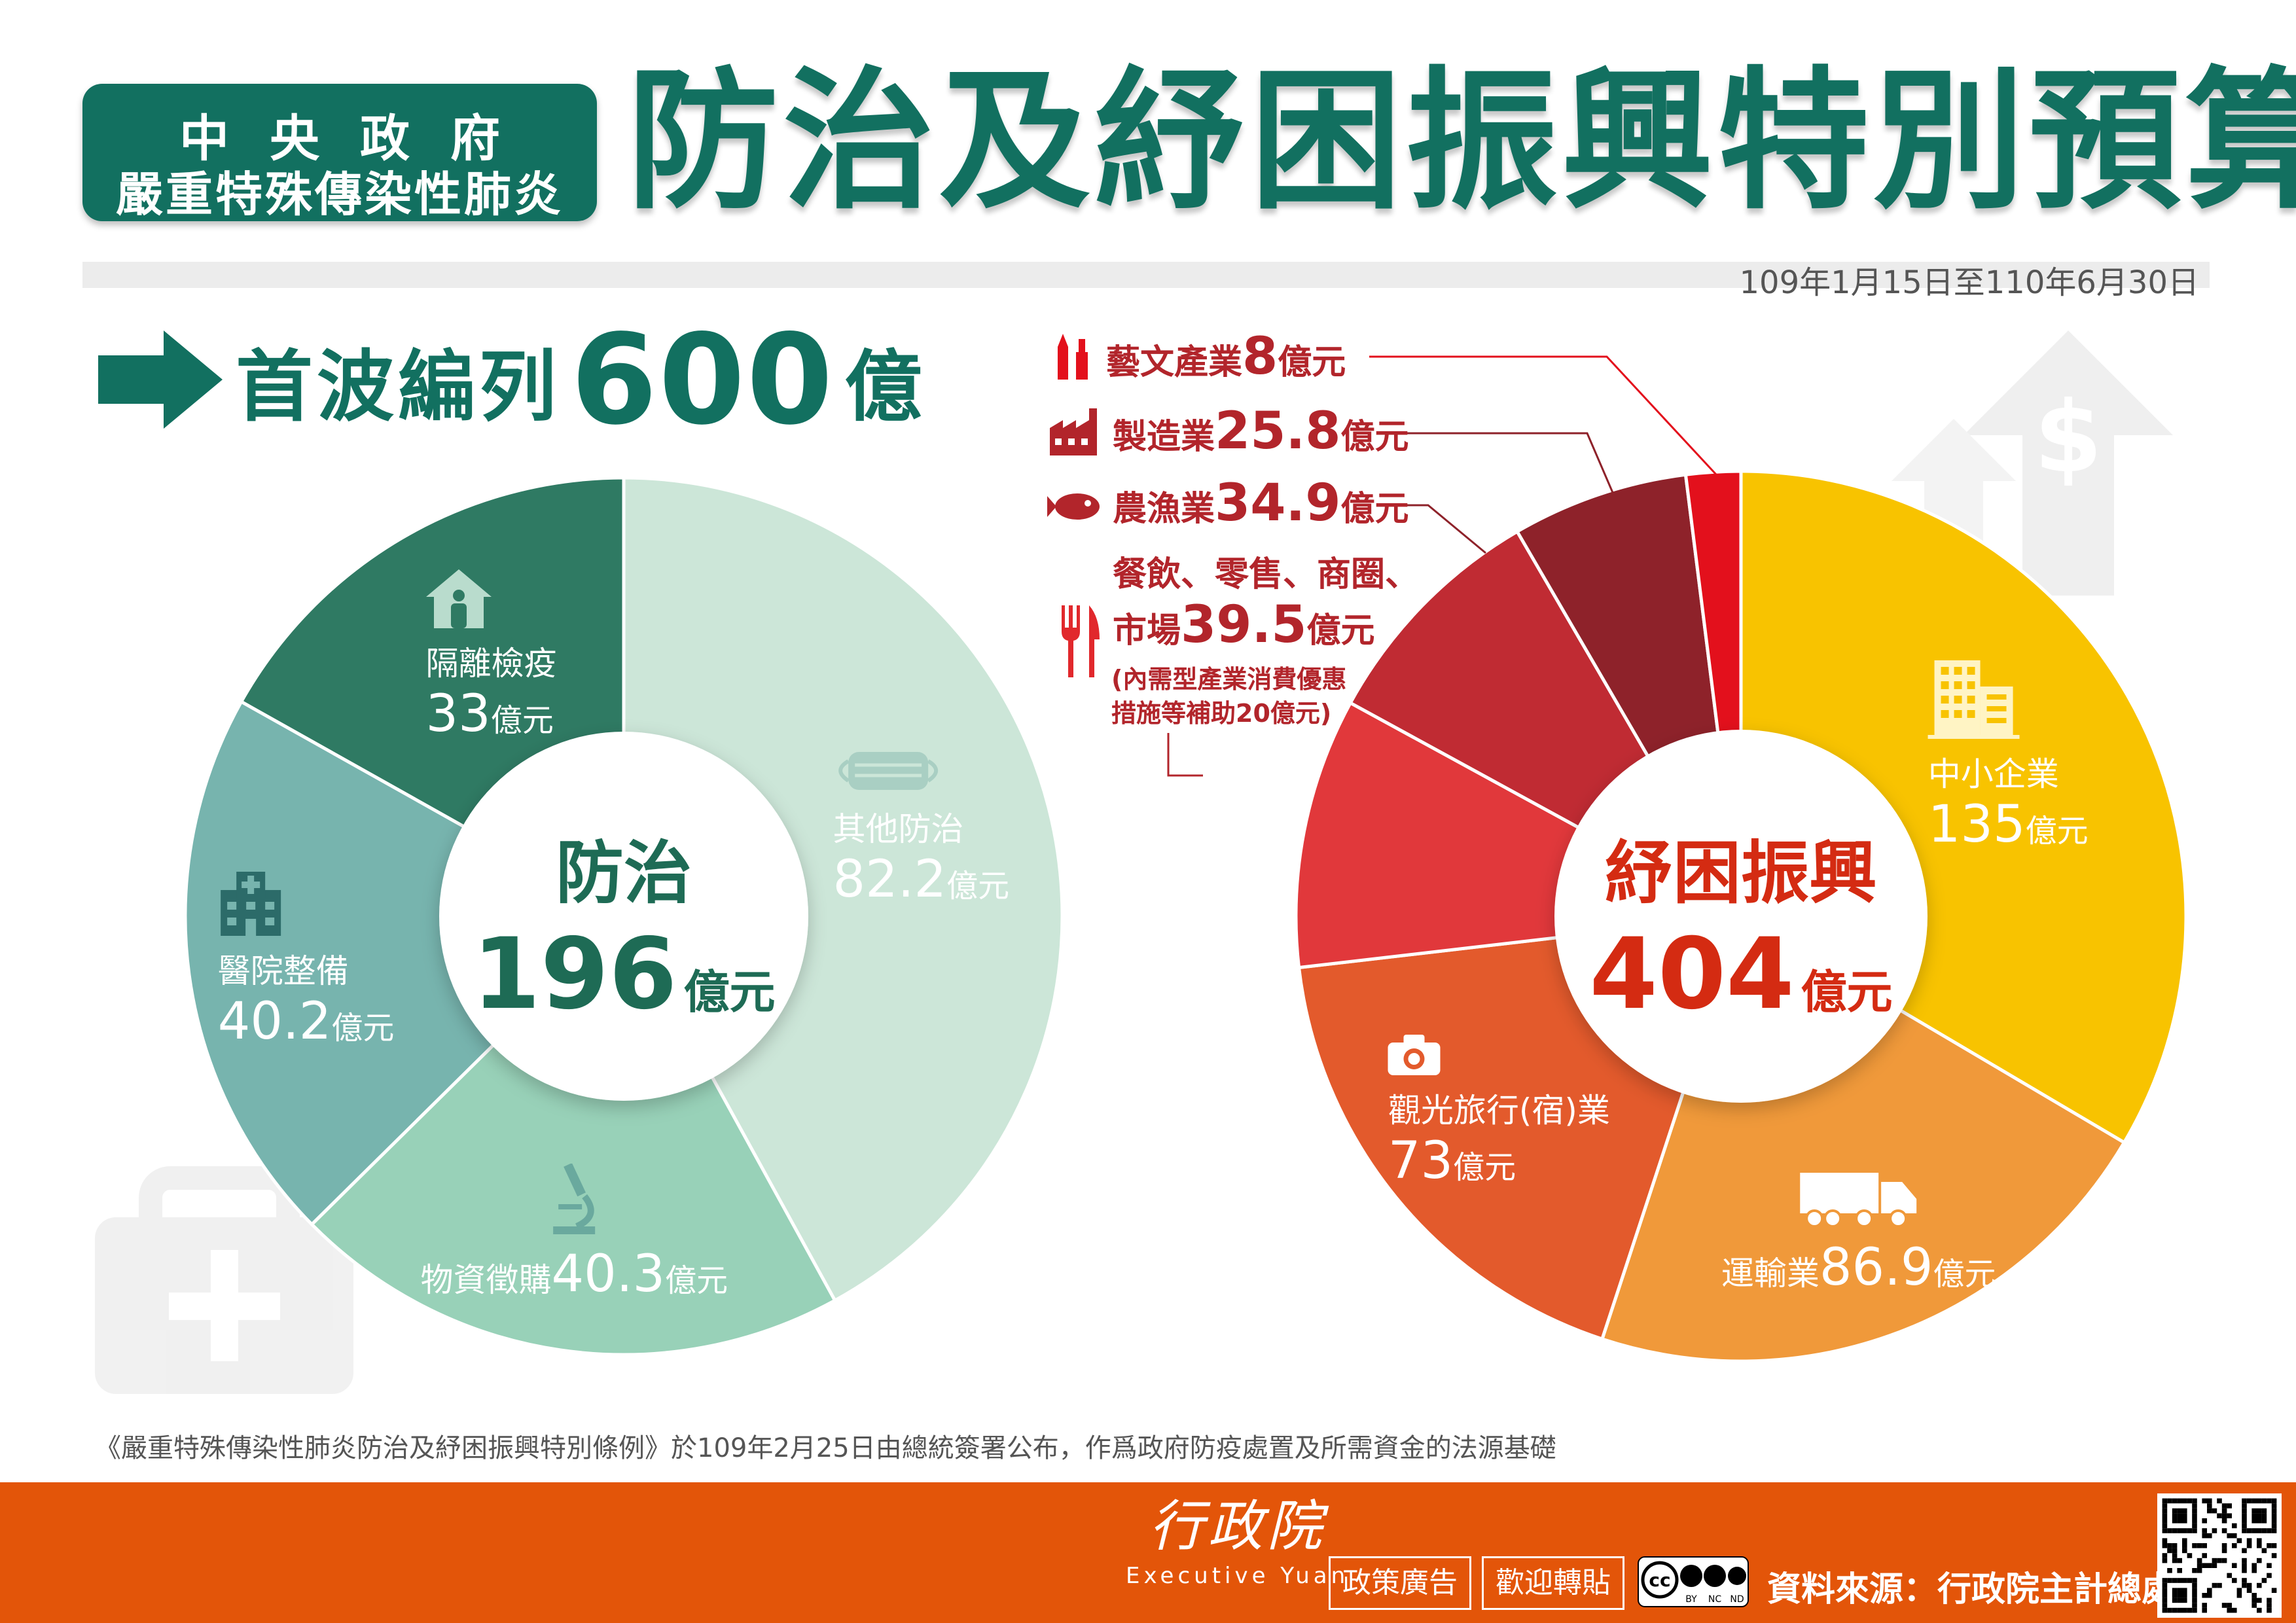  What do you see at coordinates (883, 386) in the screenshot?
I see `first-wave-unit: 億` at bounding box center [883, 386].